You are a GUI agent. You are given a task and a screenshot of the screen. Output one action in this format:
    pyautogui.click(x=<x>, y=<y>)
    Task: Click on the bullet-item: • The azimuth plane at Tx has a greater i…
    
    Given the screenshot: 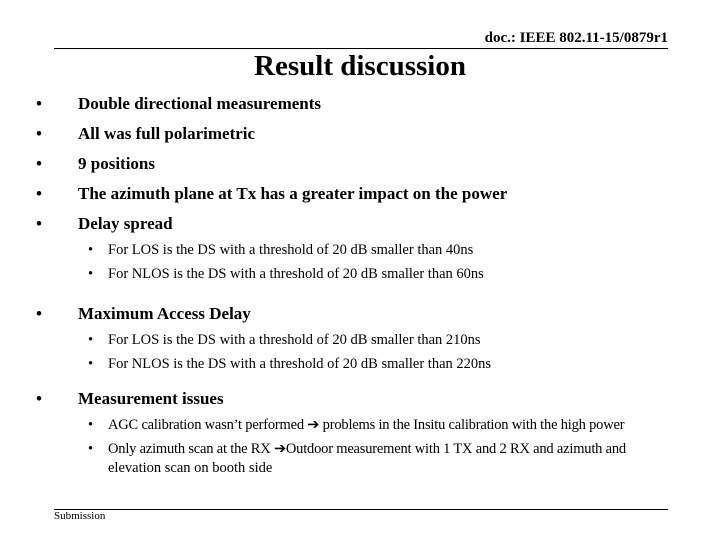 What is the action you would take?
    pyautogui.click(x=272, y=194)
    